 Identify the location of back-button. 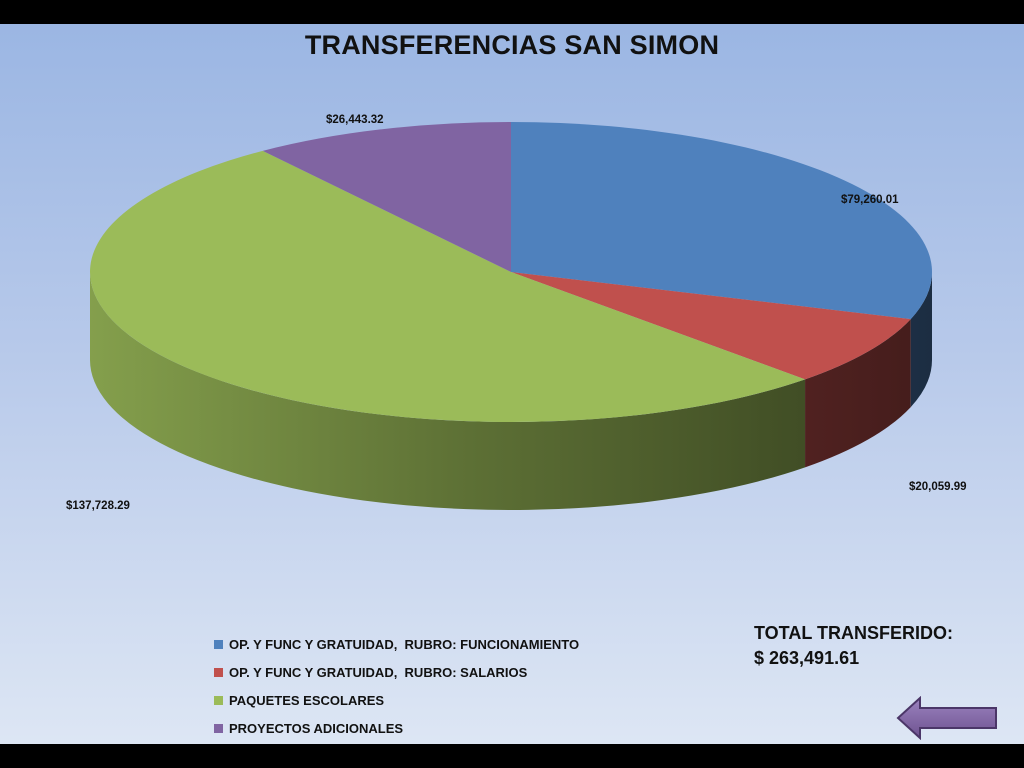
(948, 718).